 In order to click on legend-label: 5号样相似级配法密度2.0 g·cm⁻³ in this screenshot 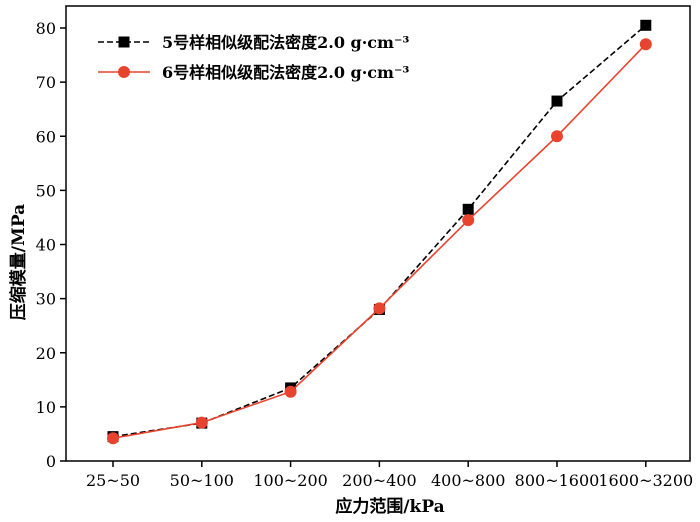, I will do `click(285, 42)`.